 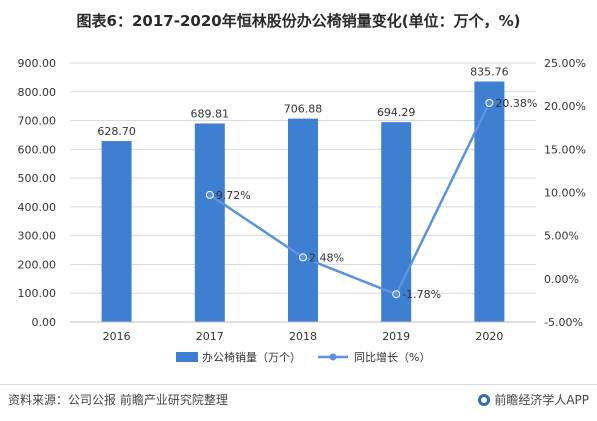 I want to click on x-tick-label: 2019, so click(x=396, y=336).